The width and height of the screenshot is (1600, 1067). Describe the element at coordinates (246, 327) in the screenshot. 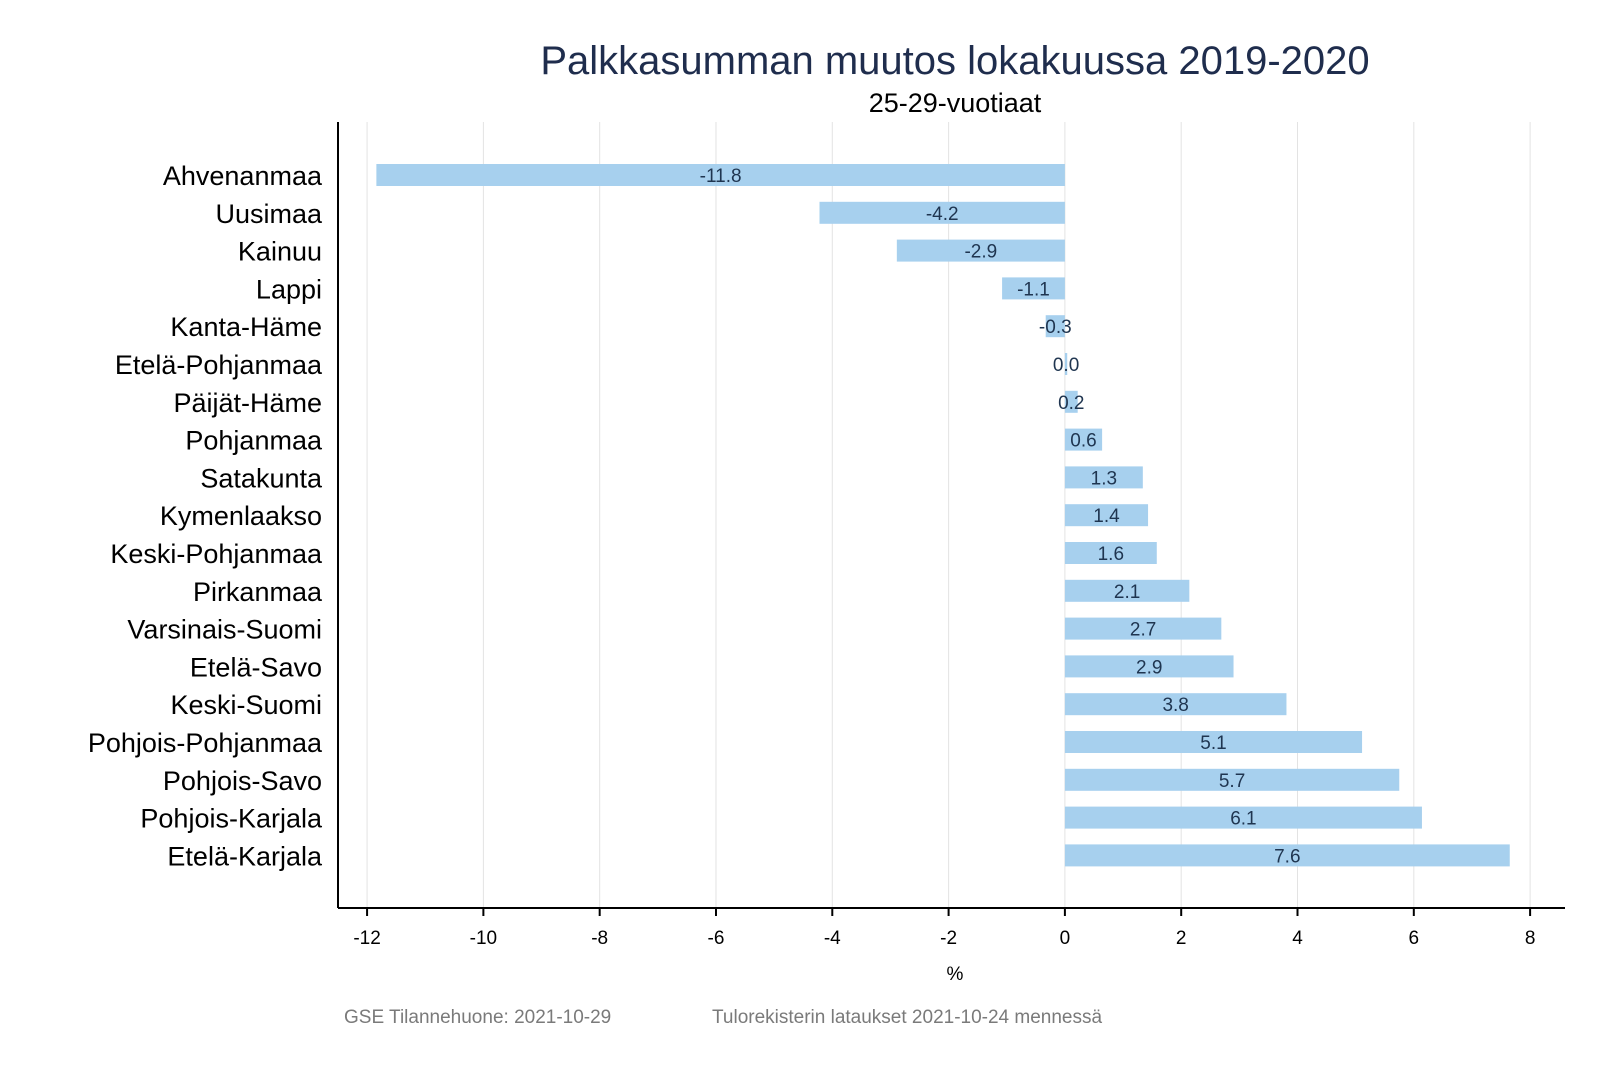

I see `category-label: Kanta-Häme` at that location.